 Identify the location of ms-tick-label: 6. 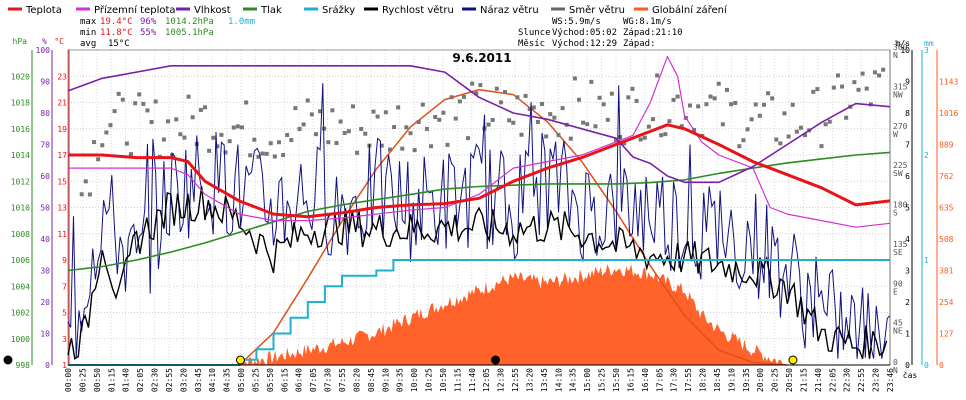
(907, 176).